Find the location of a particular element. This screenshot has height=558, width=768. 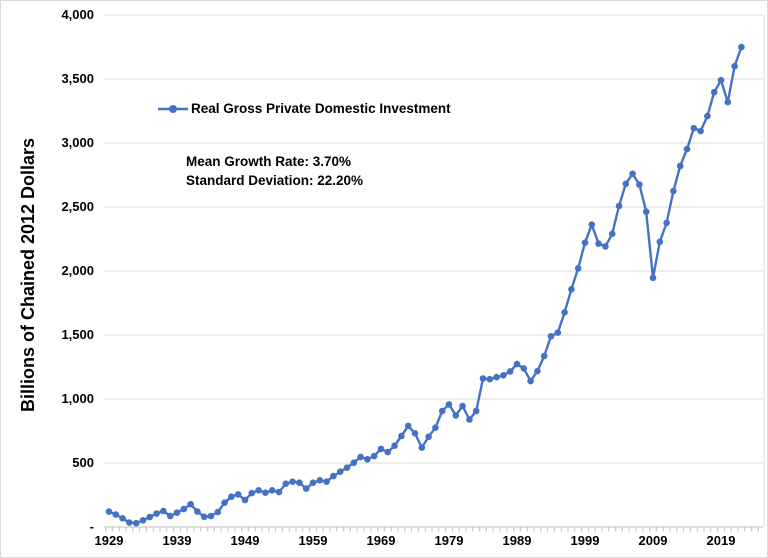

x-axis-tick-label: 1969 is located at coordinates (381, 540).